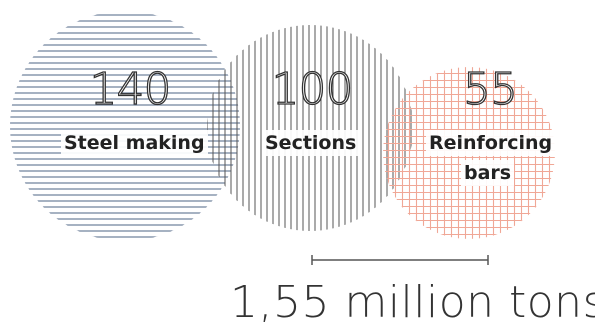 This screenshot has width=595, height=332. I want to click on scale-bar, so click(400, 260).